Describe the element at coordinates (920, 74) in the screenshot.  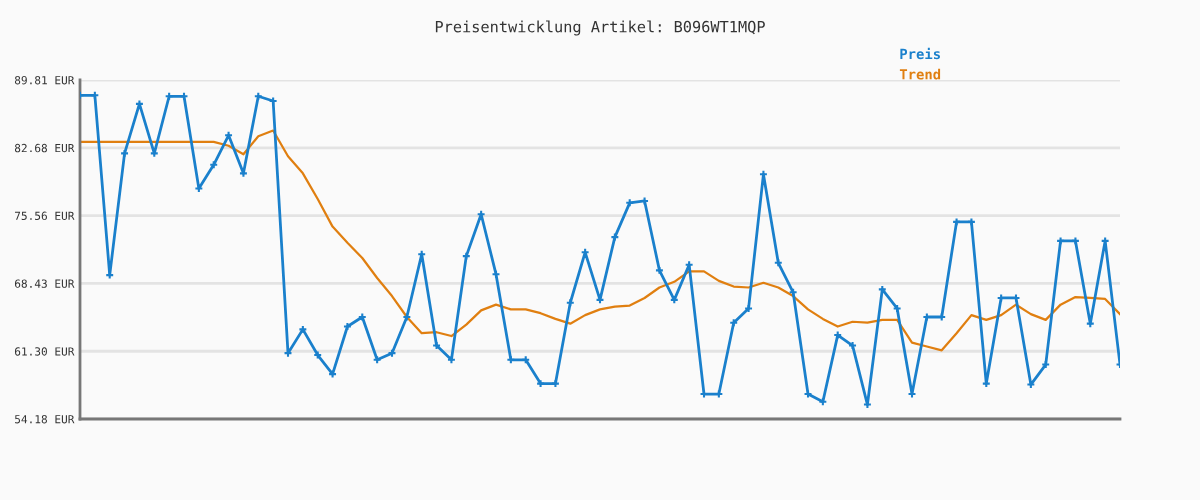
I see `text: Trend` at that location.